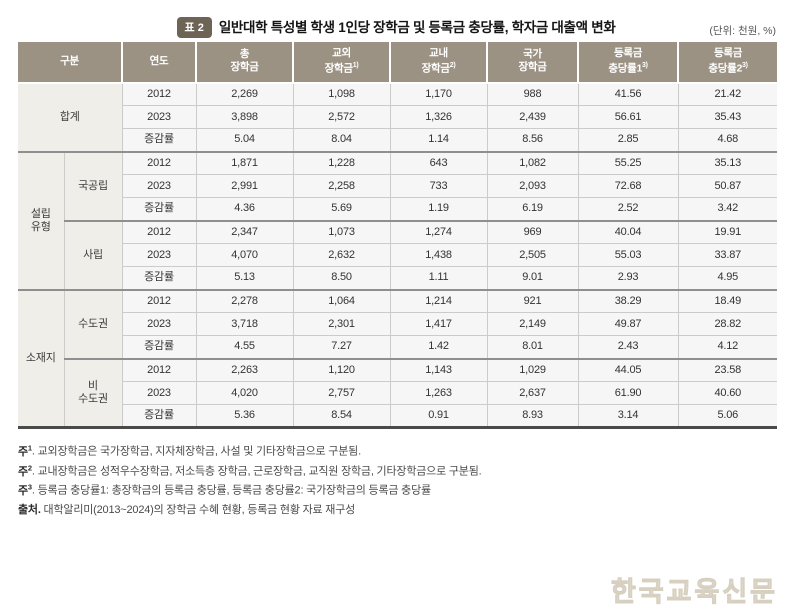 The width and height of the screenshot is (792, 611). I want to click on table-cell: 3,898, so click(244, 117).